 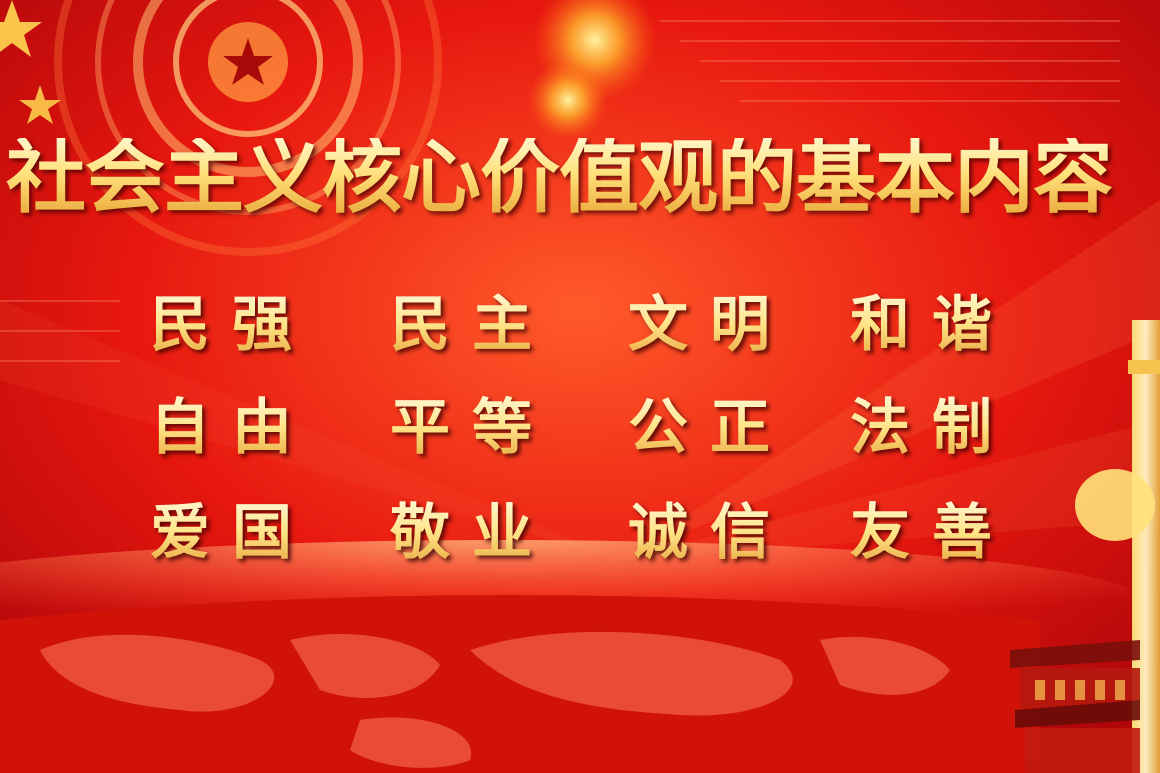 I want to click on core-value-item: 文明, so click(x=710, y=325).